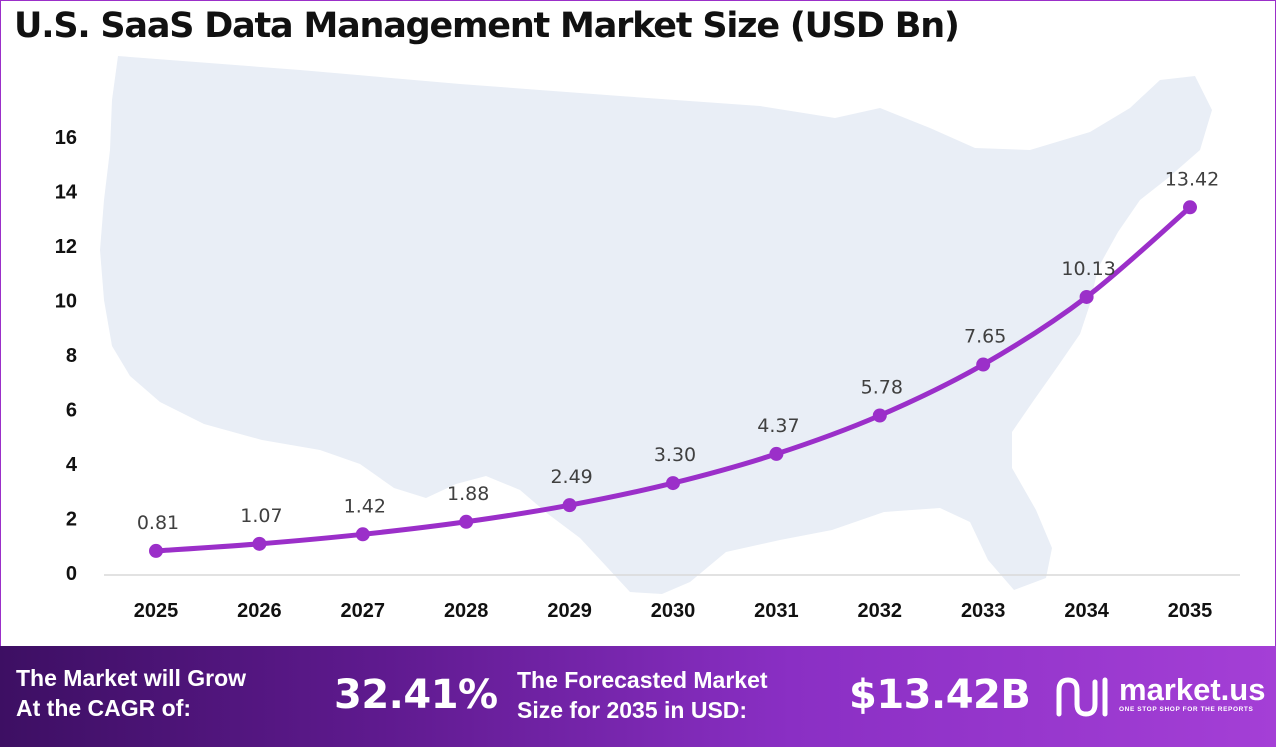 The width and height of the screenshot is (1276, 747). Describe the element at coordinates (156, 611) in the screenshot. I see `x-tick-label: 2025` at that location.